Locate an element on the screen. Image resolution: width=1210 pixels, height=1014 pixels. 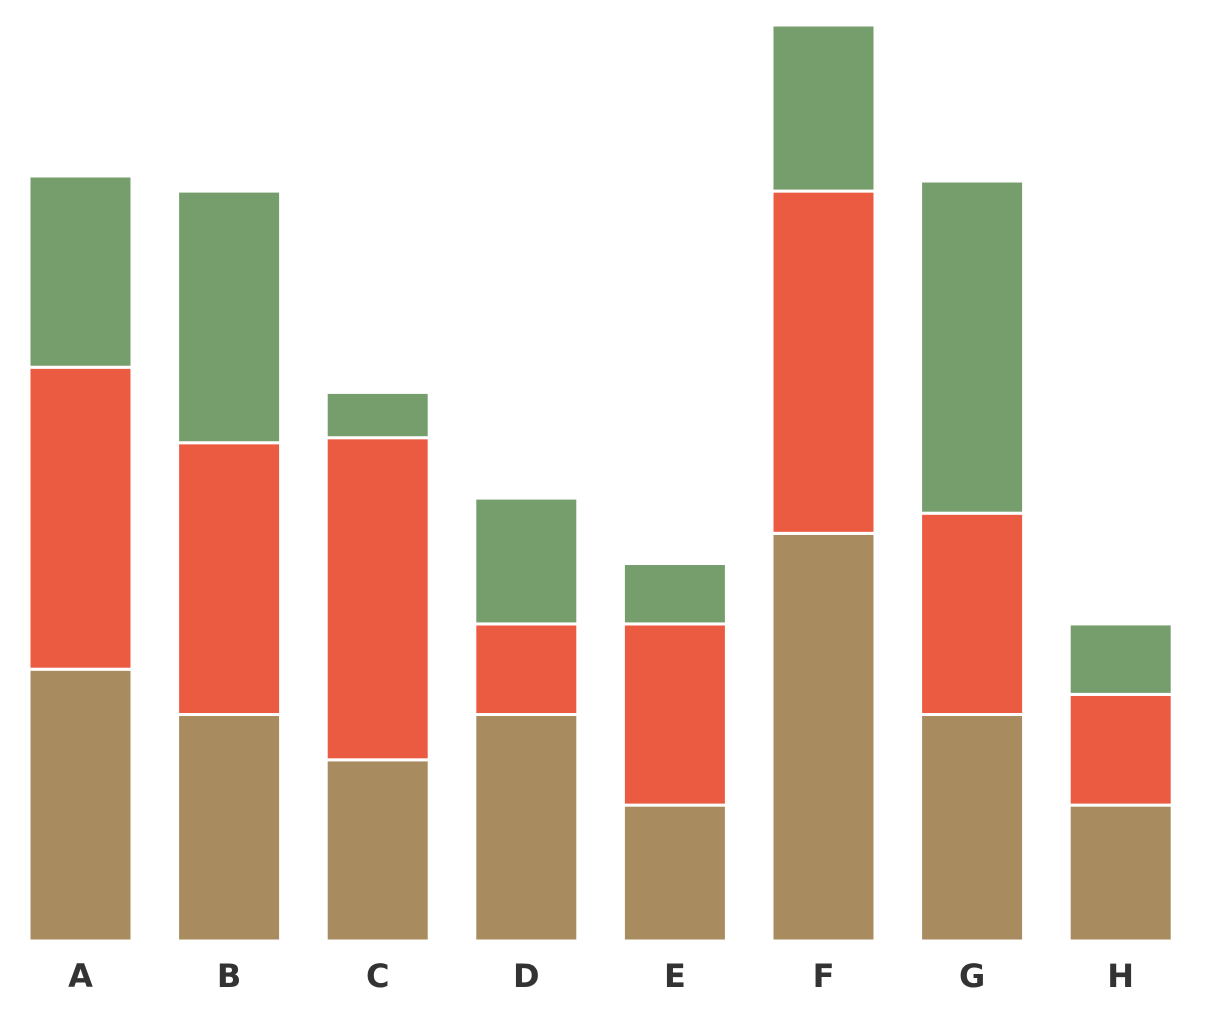
x-tick-label: F is located at coordinates (824, 976).